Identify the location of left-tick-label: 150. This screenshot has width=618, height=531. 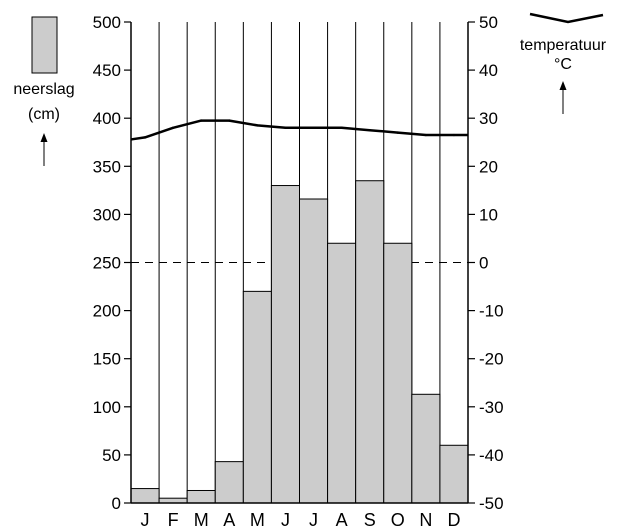
(107, 359).